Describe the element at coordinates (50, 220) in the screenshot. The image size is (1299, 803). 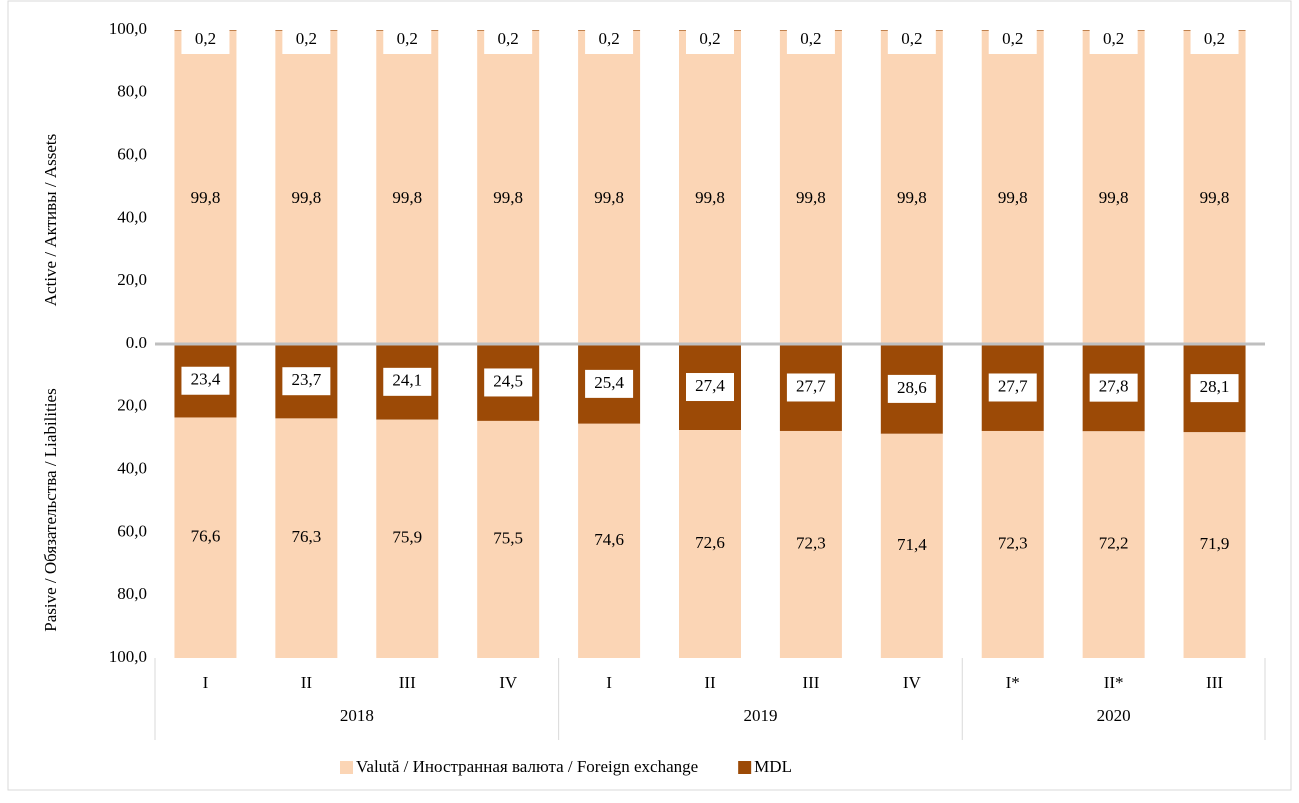
I see `y-axis-label-top: Active / Активы / Assets` at that location.